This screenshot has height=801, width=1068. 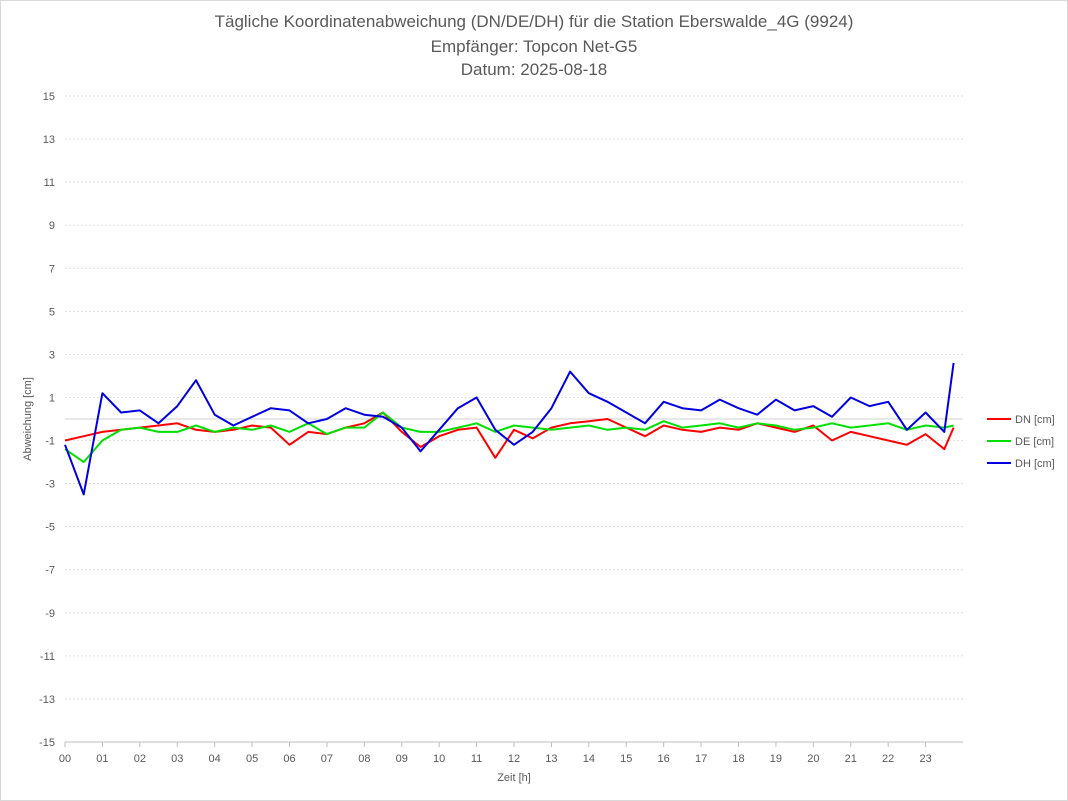 What do you see at coordinates (851, 759) in the screenshot?
I see `x-tick-label: 21` at bounding box center [851, 759].